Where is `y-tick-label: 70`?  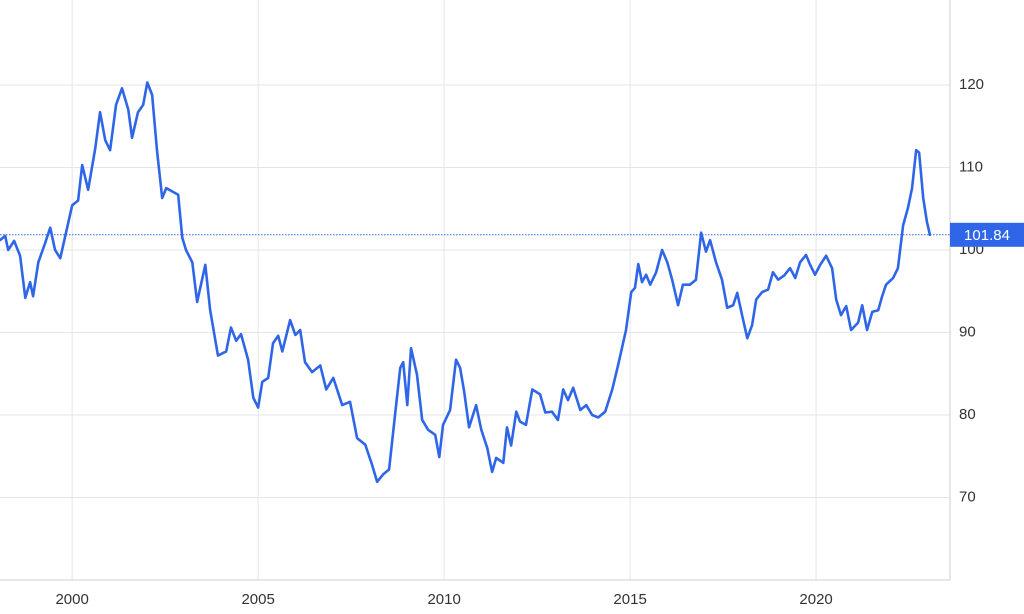
y-tick-label: 70 is located at coordinates (967, 496).